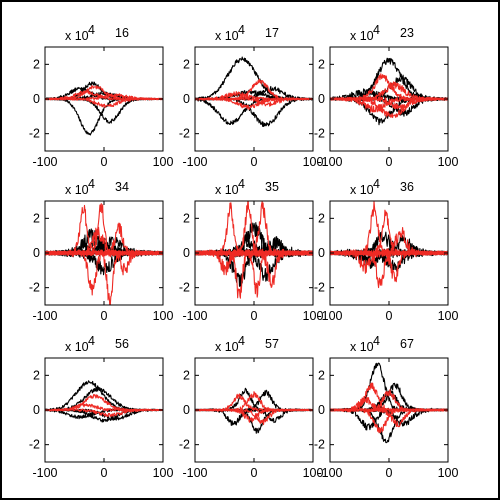 Image resolution: width=500 pixels, height=500 pixels. Describe the element at coordinates (272, 33) in the screenshot. I see `panel-title: 17` at that location.